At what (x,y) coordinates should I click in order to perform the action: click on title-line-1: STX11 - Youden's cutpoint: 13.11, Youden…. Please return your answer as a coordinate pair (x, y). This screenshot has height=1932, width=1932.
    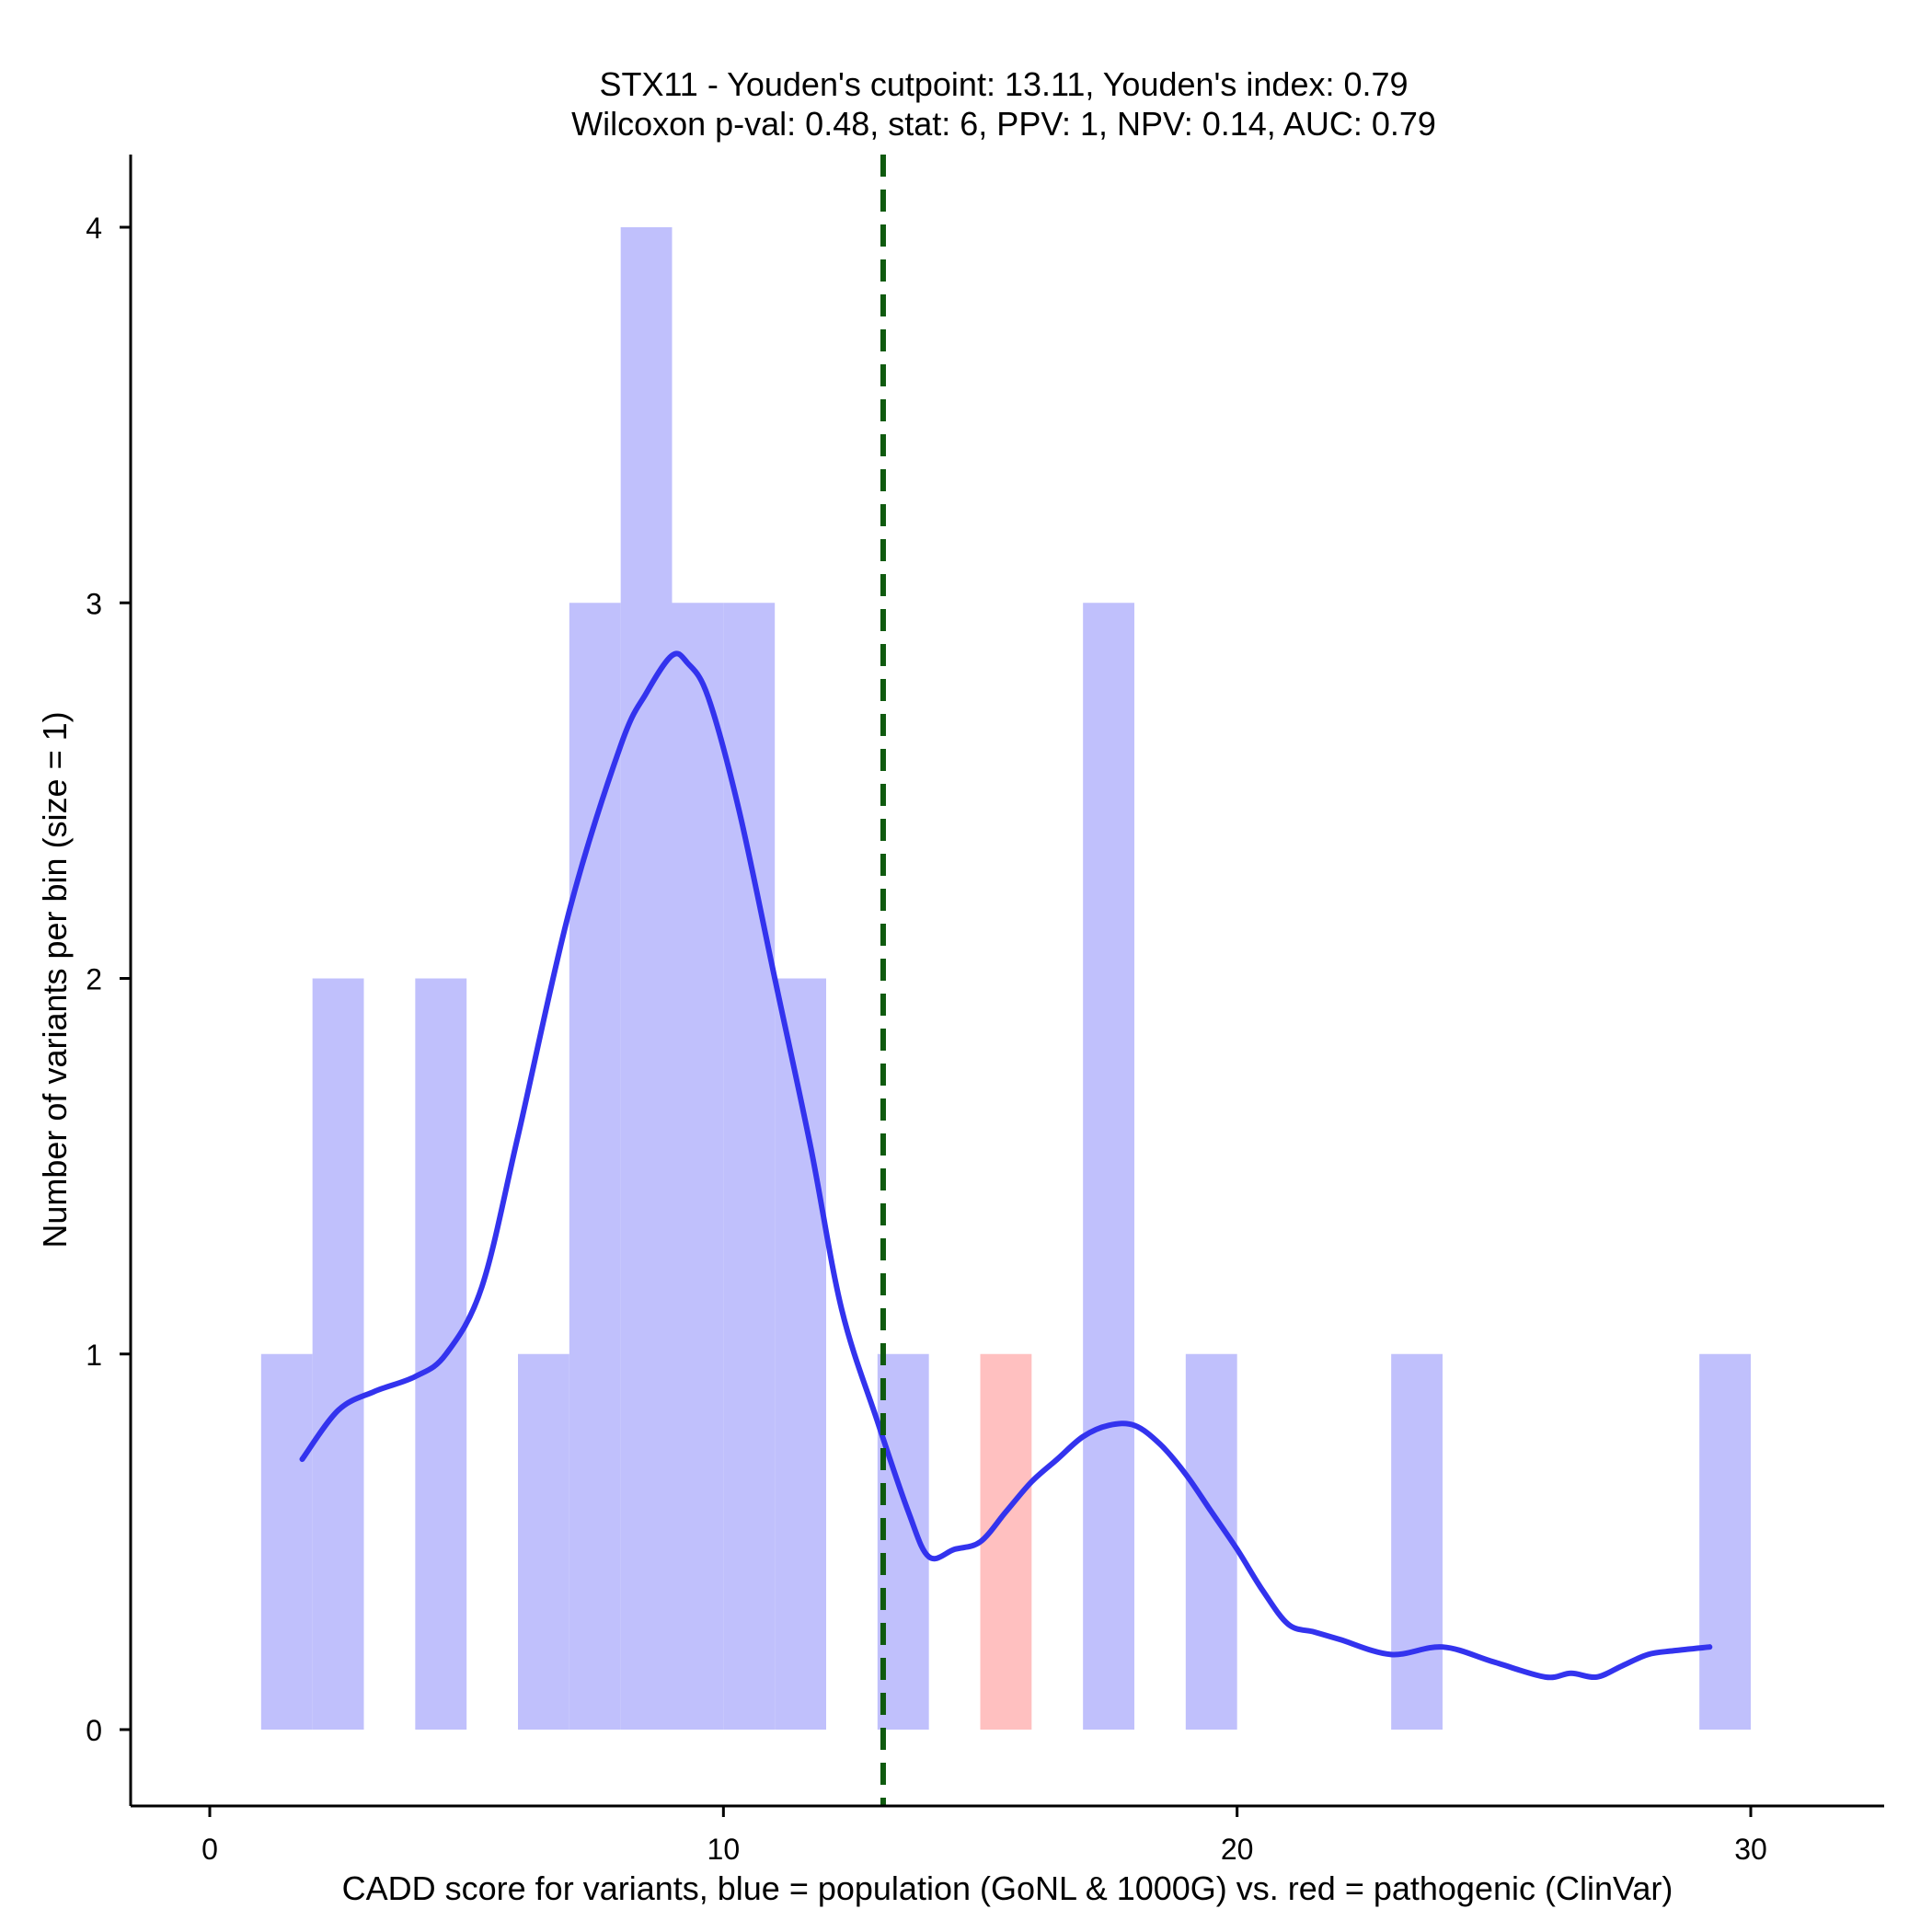
    Looking at the image, I should click on (1003, 84).